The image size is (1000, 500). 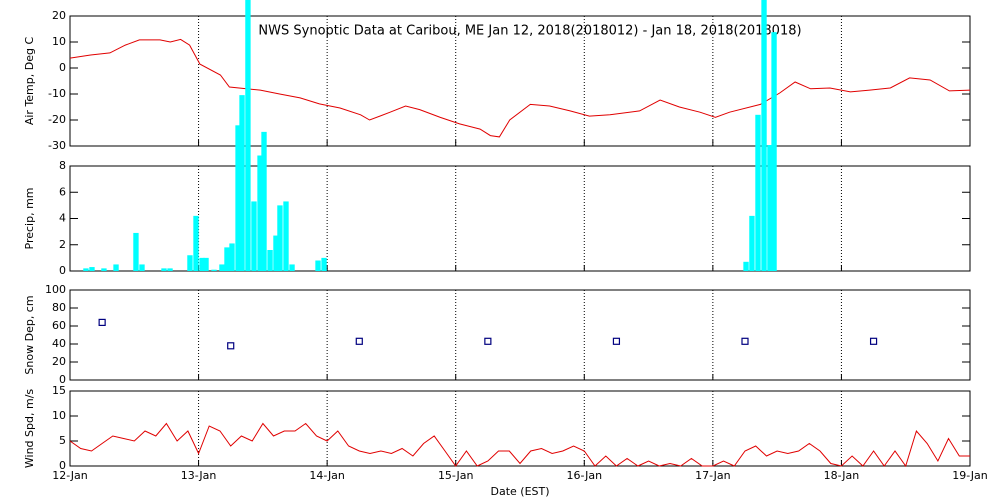 What do you see at coordinates (29, 334) in the screenshot?
I see `y-axis-label: Snow Dep, cm` at bounding box center [29, 334].